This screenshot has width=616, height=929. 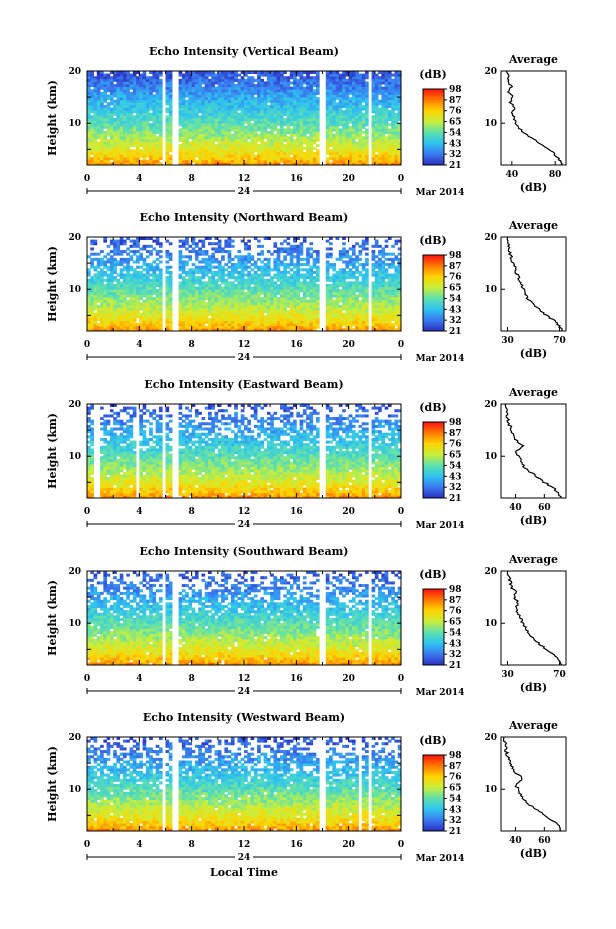 What do you see at coordinates (455, 166) in the screenshot?
I see `colorbar-tick-label: 21` at bounding box center [455, 166].